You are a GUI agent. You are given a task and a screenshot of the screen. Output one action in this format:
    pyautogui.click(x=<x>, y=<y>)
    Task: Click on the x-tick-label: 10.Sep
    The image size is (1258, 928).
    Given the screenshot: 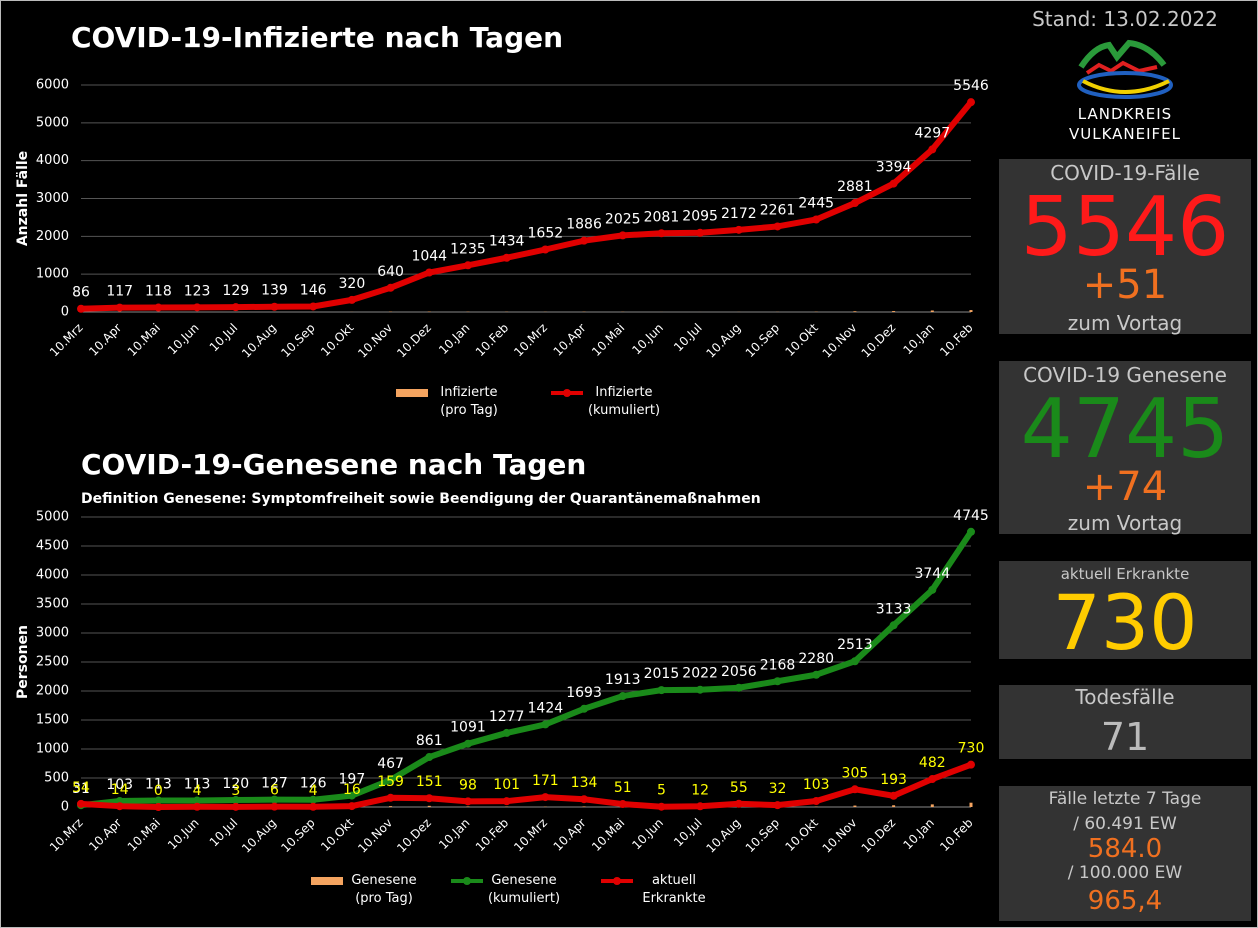 What is the action you would take?
    pyautogui.click(x=762, y=340)
    